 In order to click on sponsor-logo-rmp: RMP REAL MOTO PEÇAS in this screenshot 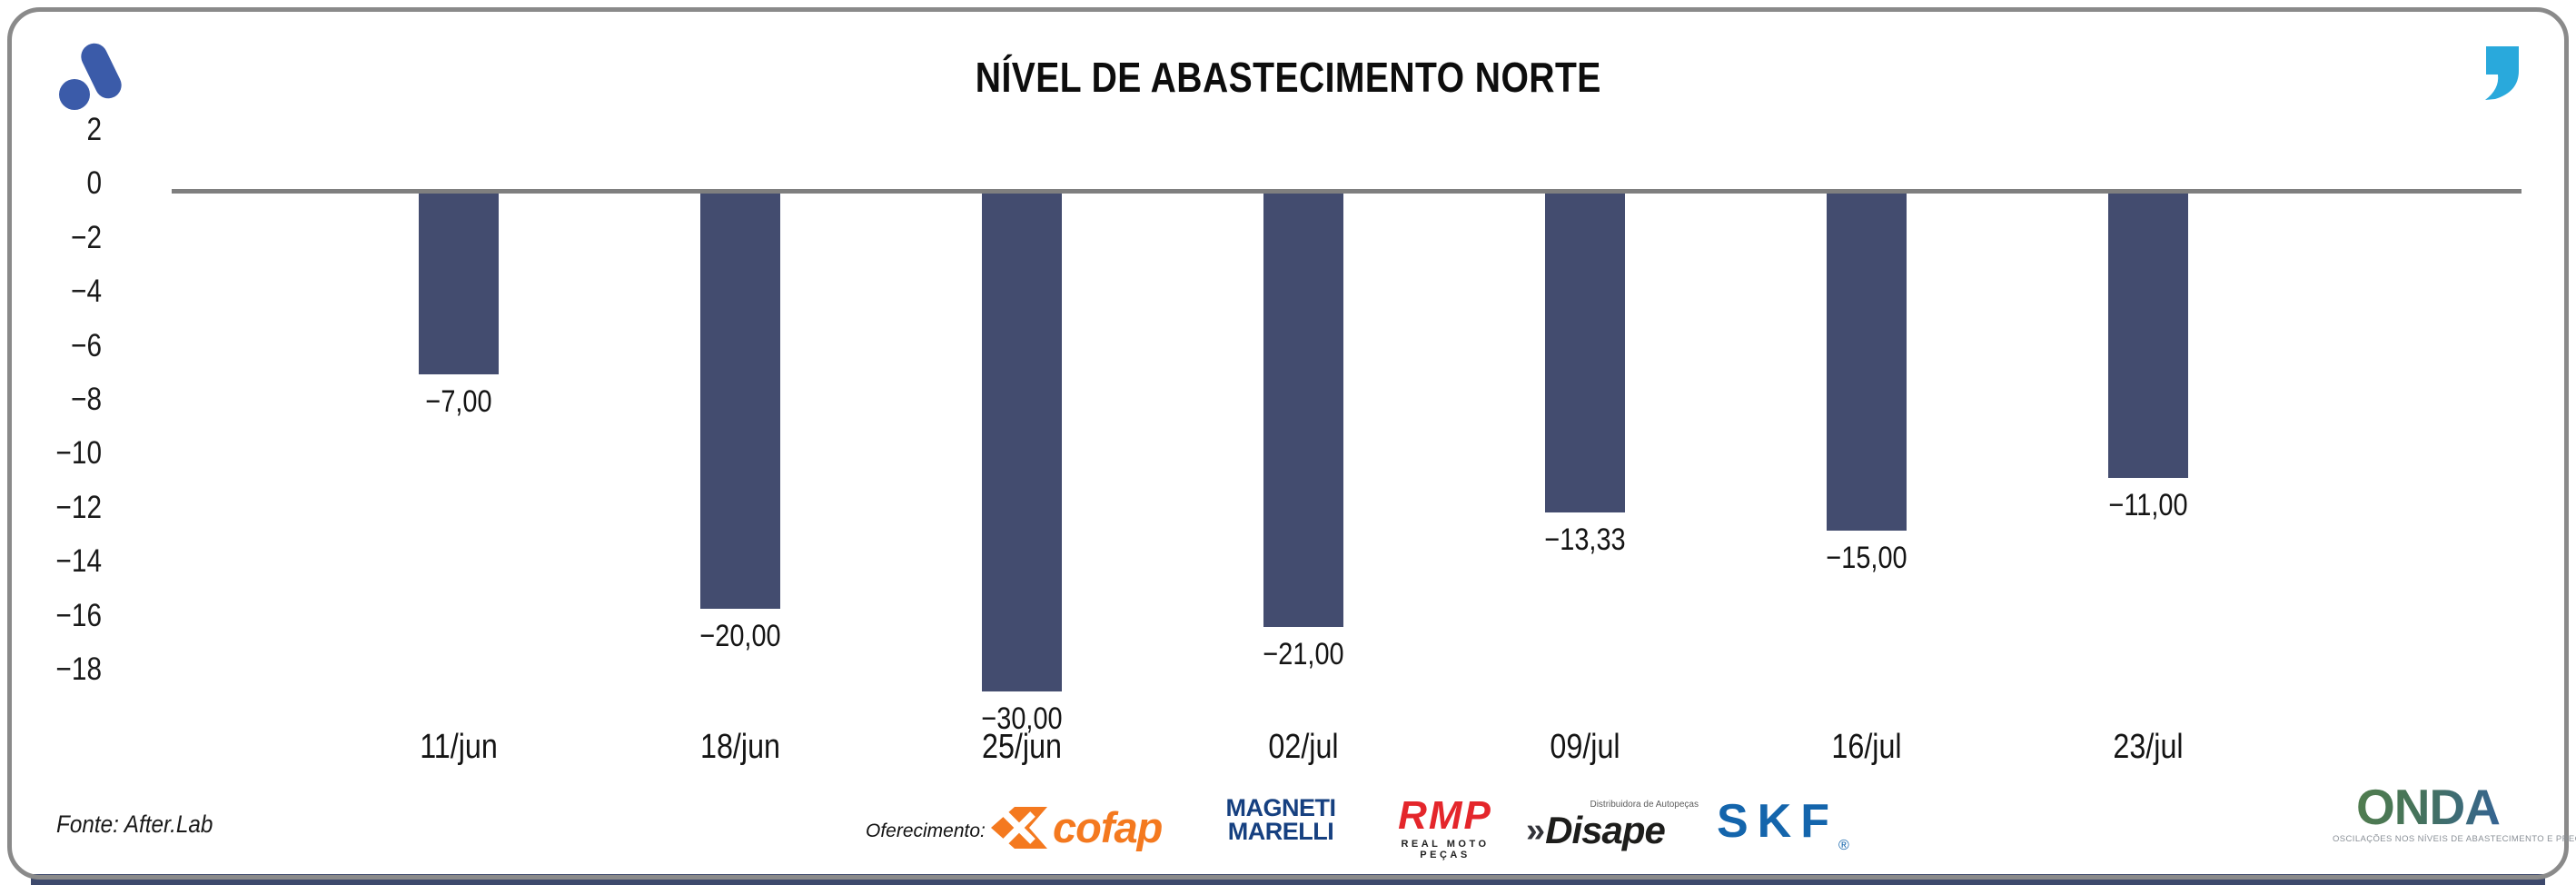, I will do `click(1445, 827)`.